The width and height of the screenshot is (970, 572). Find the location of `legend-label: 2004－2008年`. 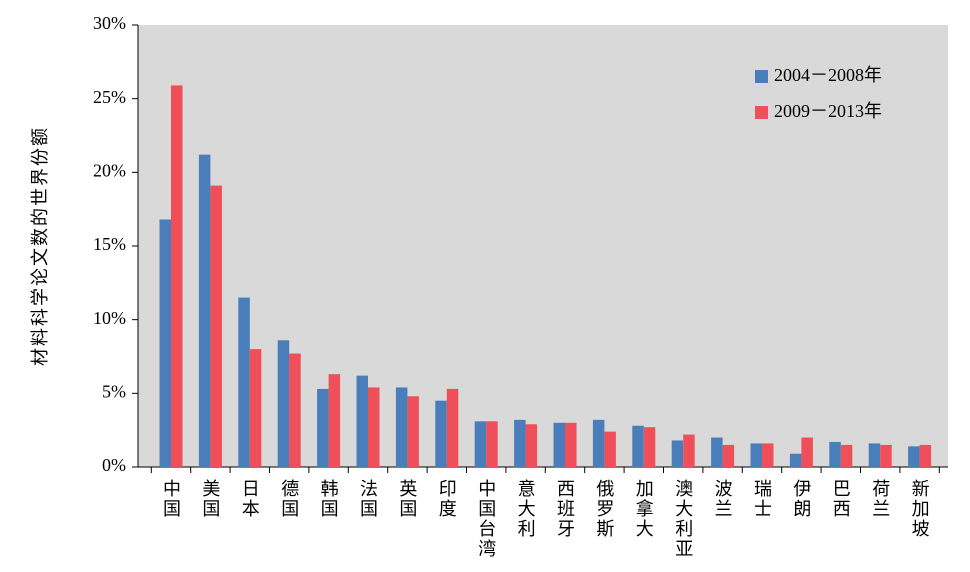

legend-label: 2004－2008年 is located at coordinates (828, 75).